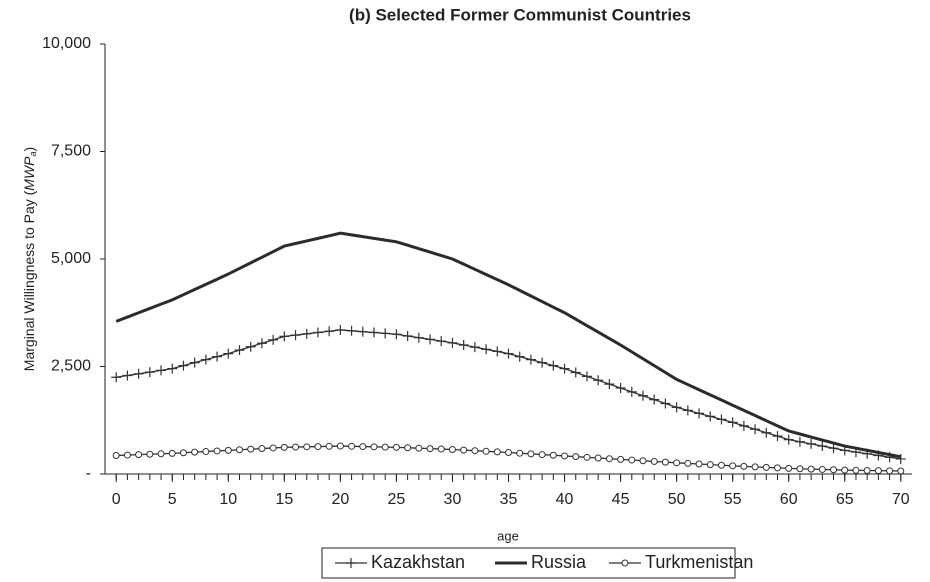 This screenshot has height=582, width=930. Describe the element at coordinates (29, 173) in the screenshot. I see `y-label-symbol: MWP` at that location.